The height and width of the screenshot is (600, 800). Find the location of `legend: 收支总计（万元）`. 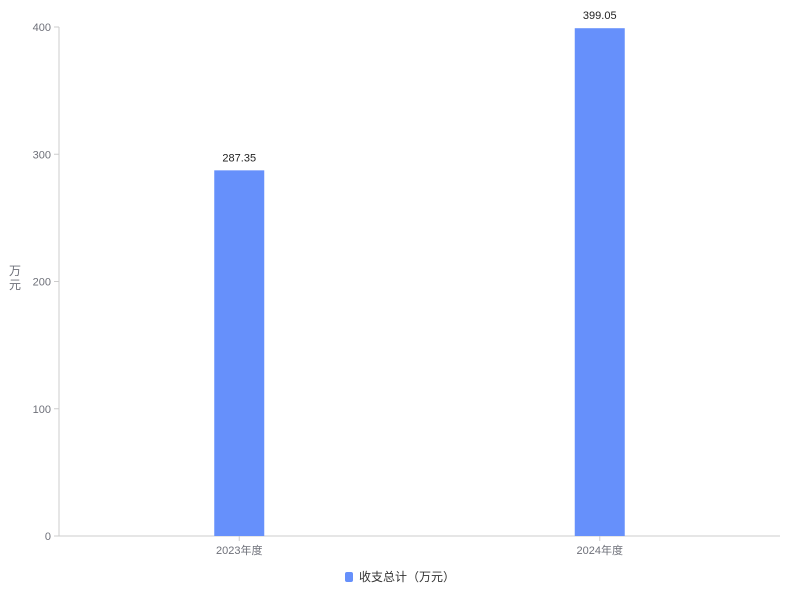

legend: 收支总计（万元） is located at coordinates (400, 577).